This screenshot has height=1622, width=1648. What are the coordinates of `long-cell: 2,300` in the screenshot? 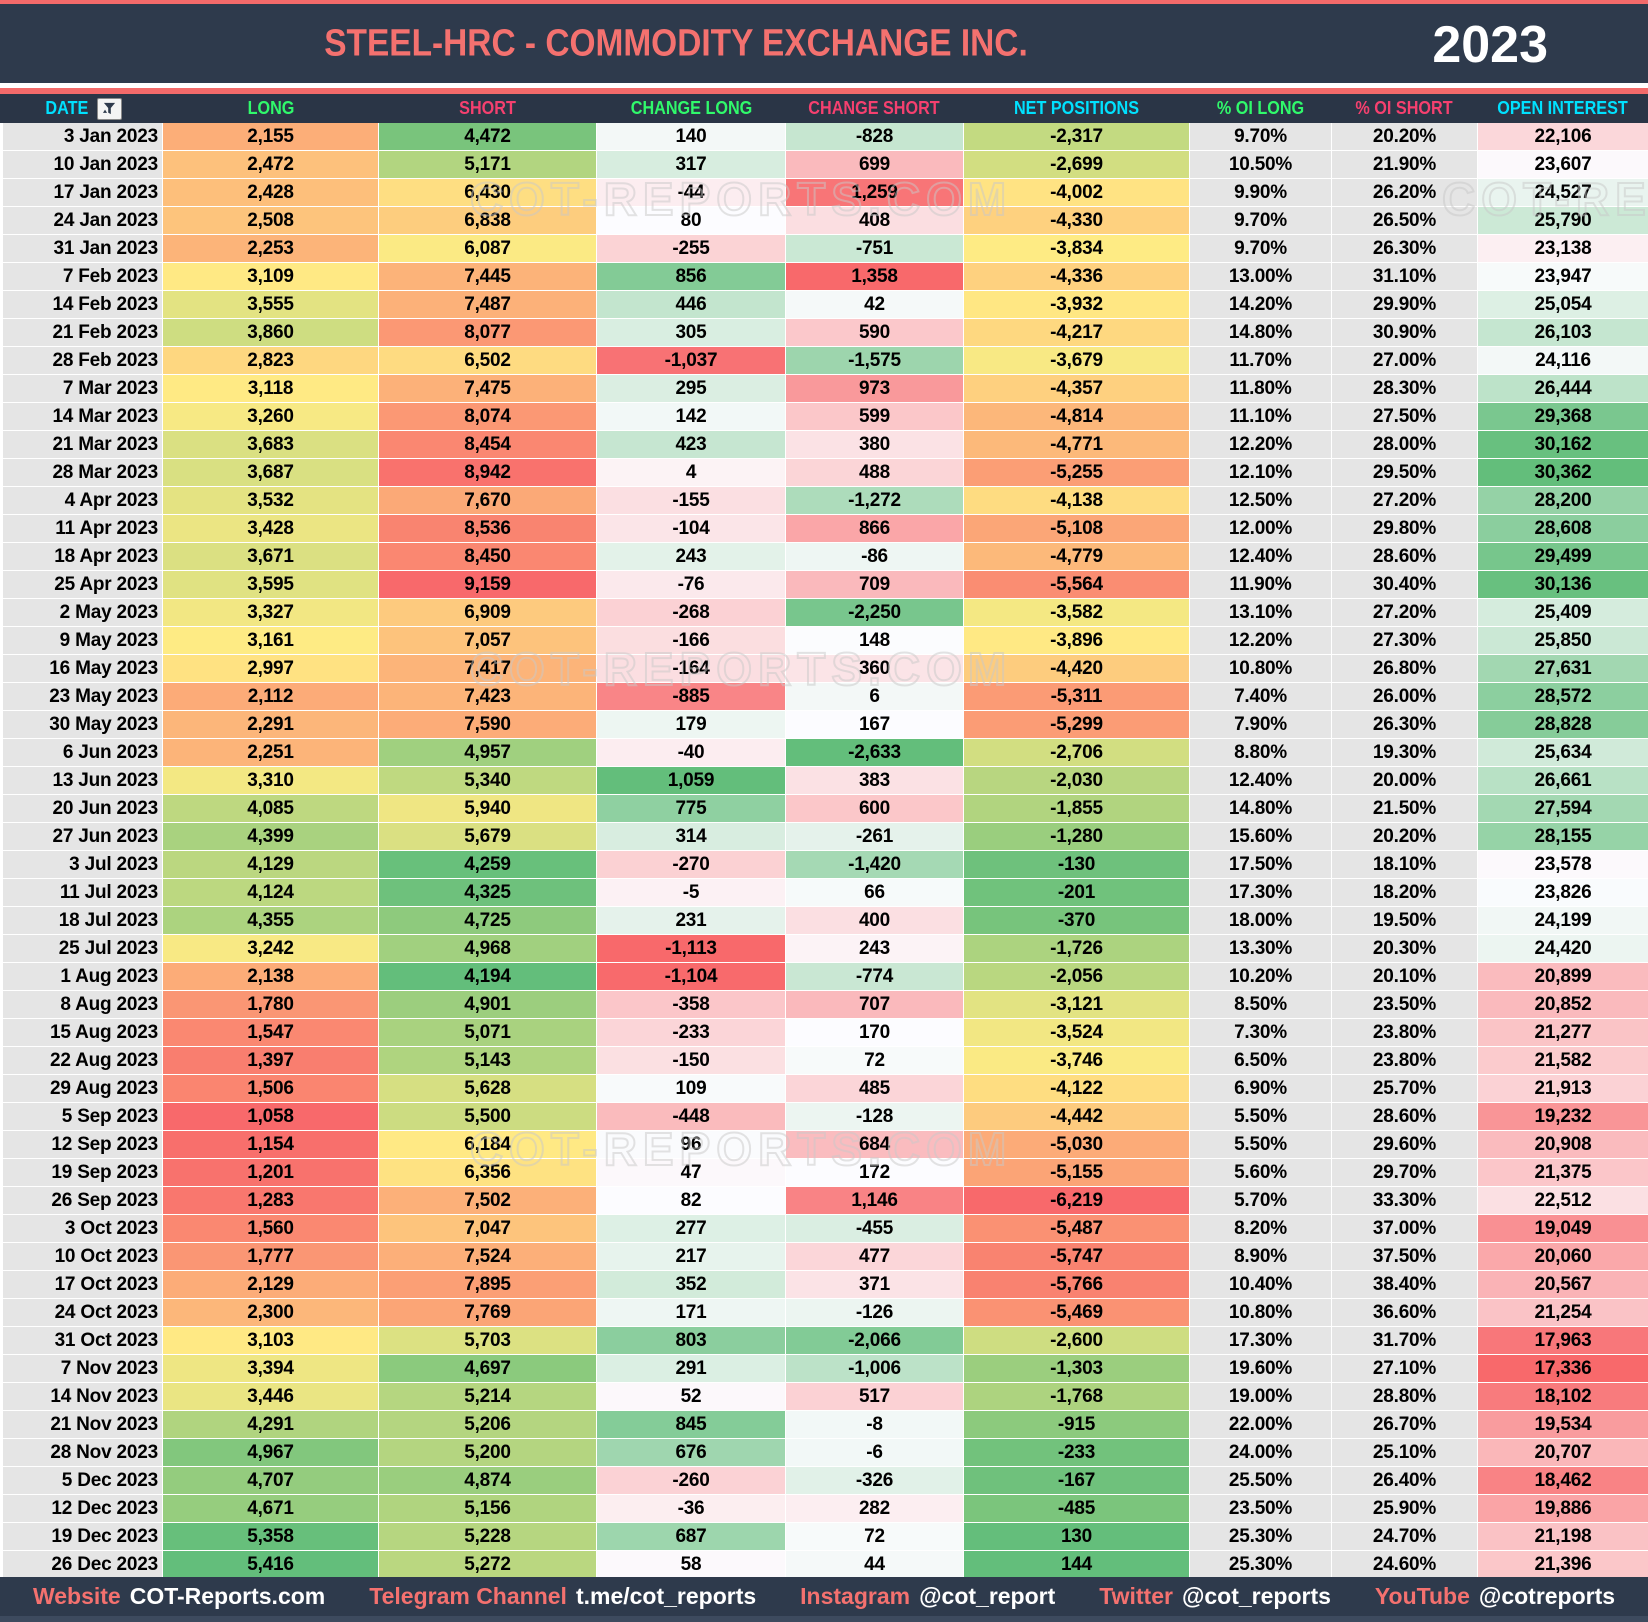 It's located at (270, 1312).